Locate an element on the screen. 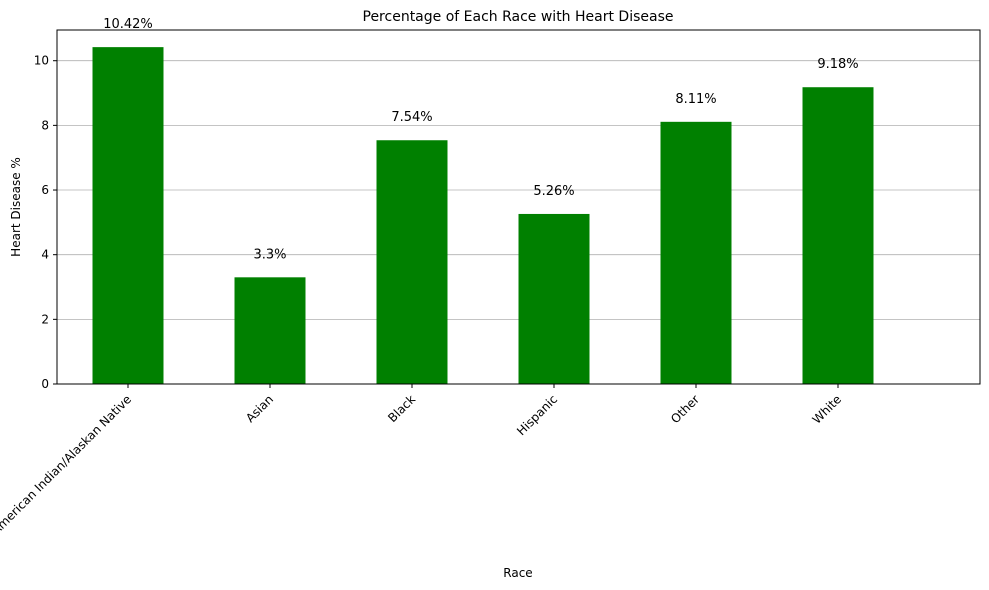  x-tick-label: Hispanic is located at coordinates (537, 415).